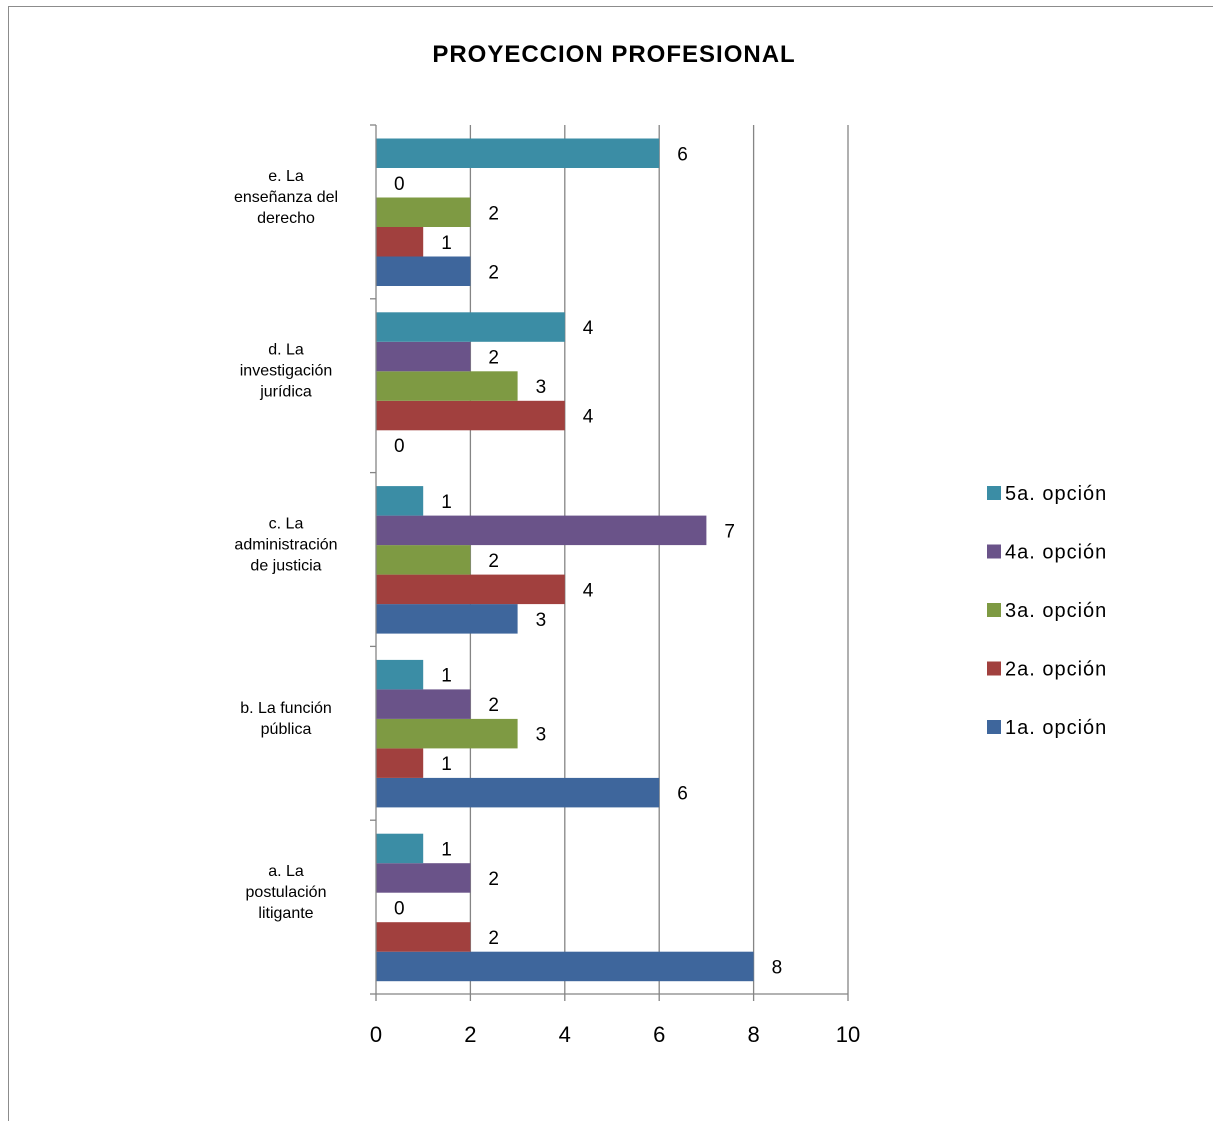 This screenshot has height=1121, width=1213. What do you see at coordinates (613, 54) in the screenshot?
I see `chart-title: PROYECCION PROFESIONAL` at bounding box center [613, 54].